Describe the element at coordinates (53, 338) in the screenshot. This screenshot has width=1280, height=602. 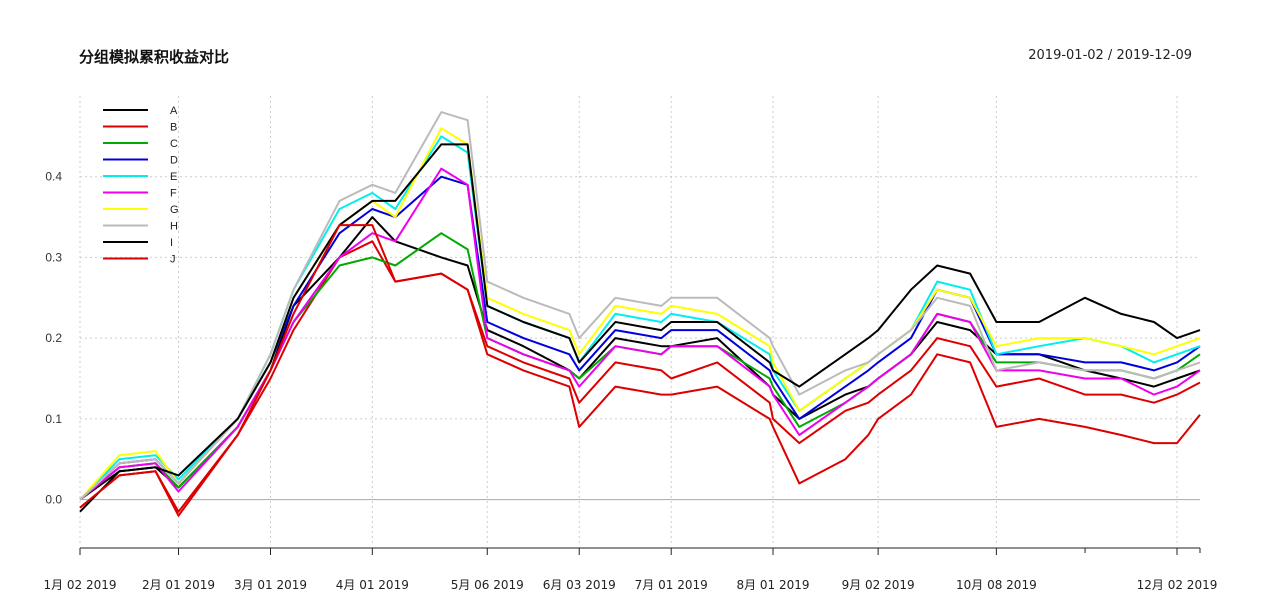
I see `y-tick-label: 0.2` at that location.